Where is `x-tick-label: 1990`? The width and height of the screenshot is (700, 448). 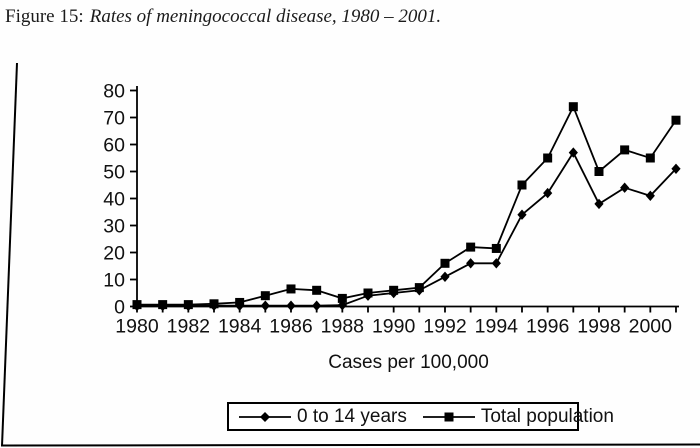 x-tick-label: 1990 is located at coordinates (394, 327).